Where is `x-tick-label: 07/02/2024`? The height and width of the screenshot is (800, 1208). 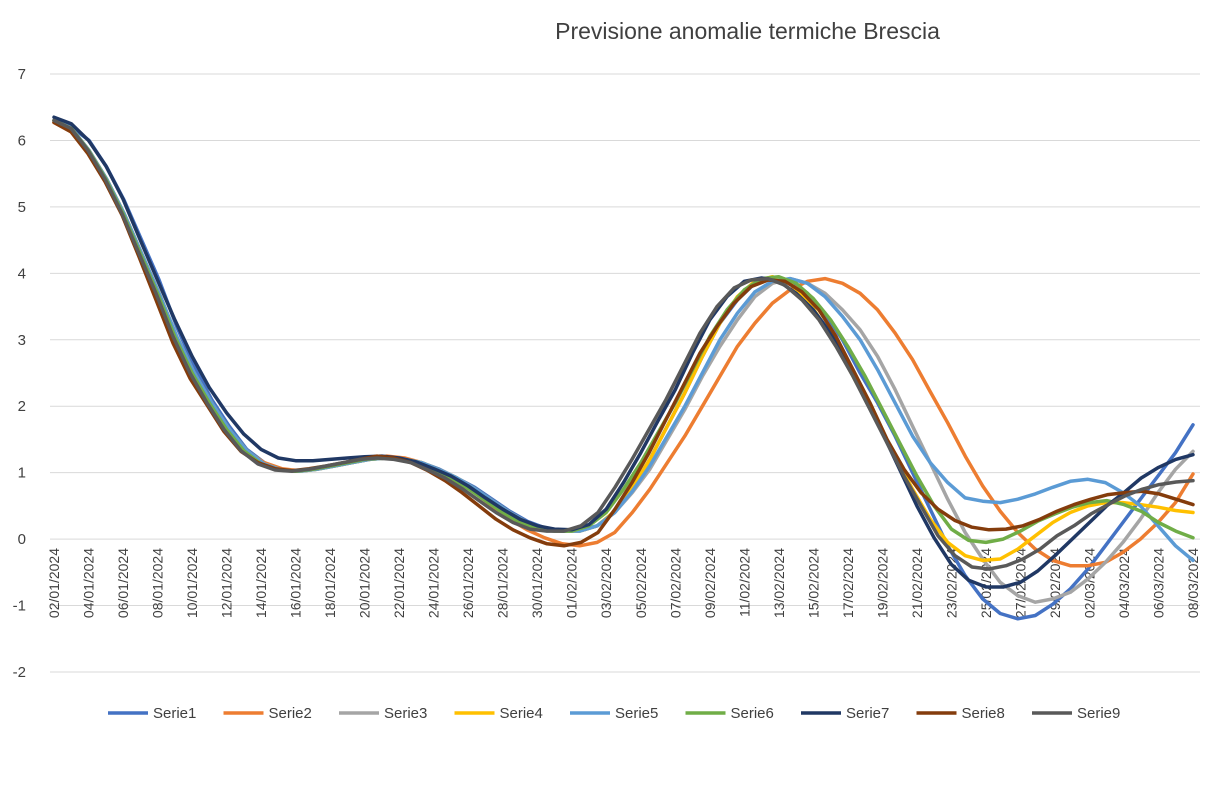
x-tick-label: 07/02/2024 is located at coordinates (675, 583).